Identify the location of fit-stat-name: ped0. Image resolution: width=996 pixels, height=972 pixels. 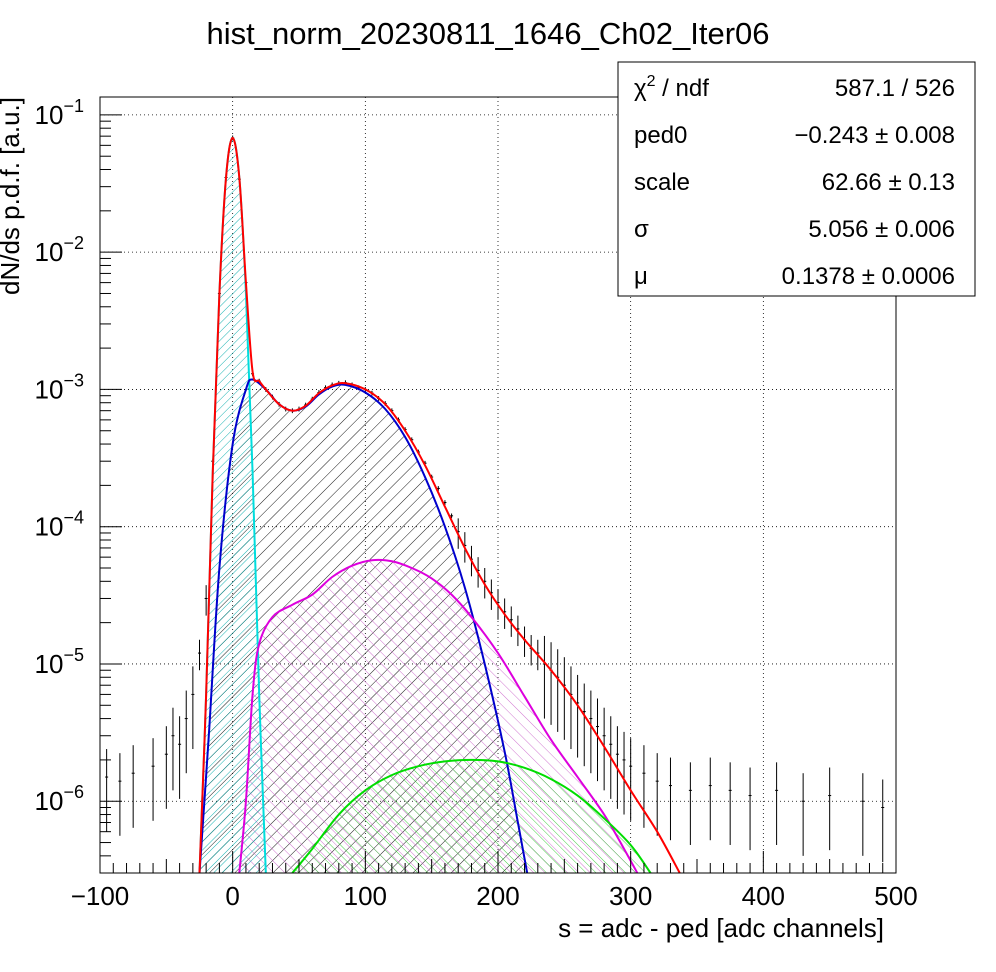
(660, 135).